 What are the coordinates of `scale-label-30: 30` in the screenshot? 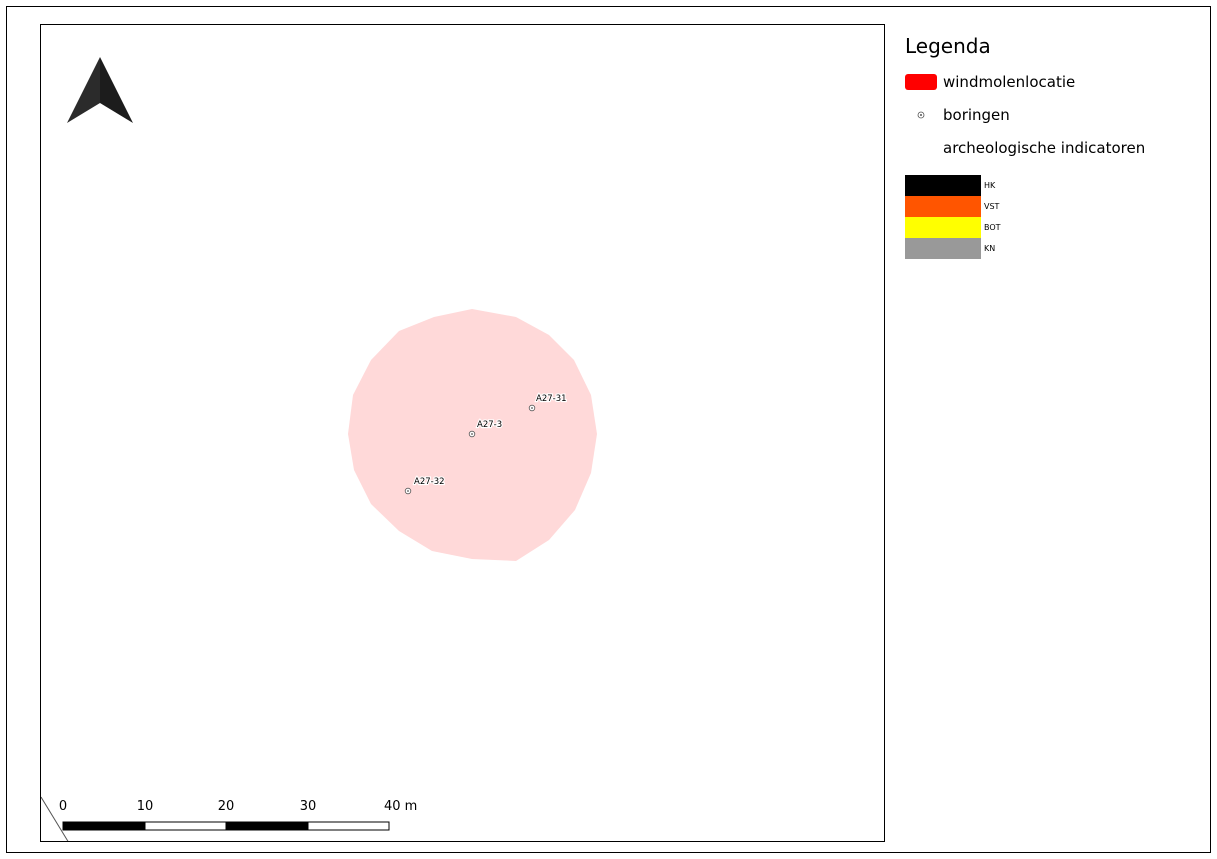 It's located at (308, 806).